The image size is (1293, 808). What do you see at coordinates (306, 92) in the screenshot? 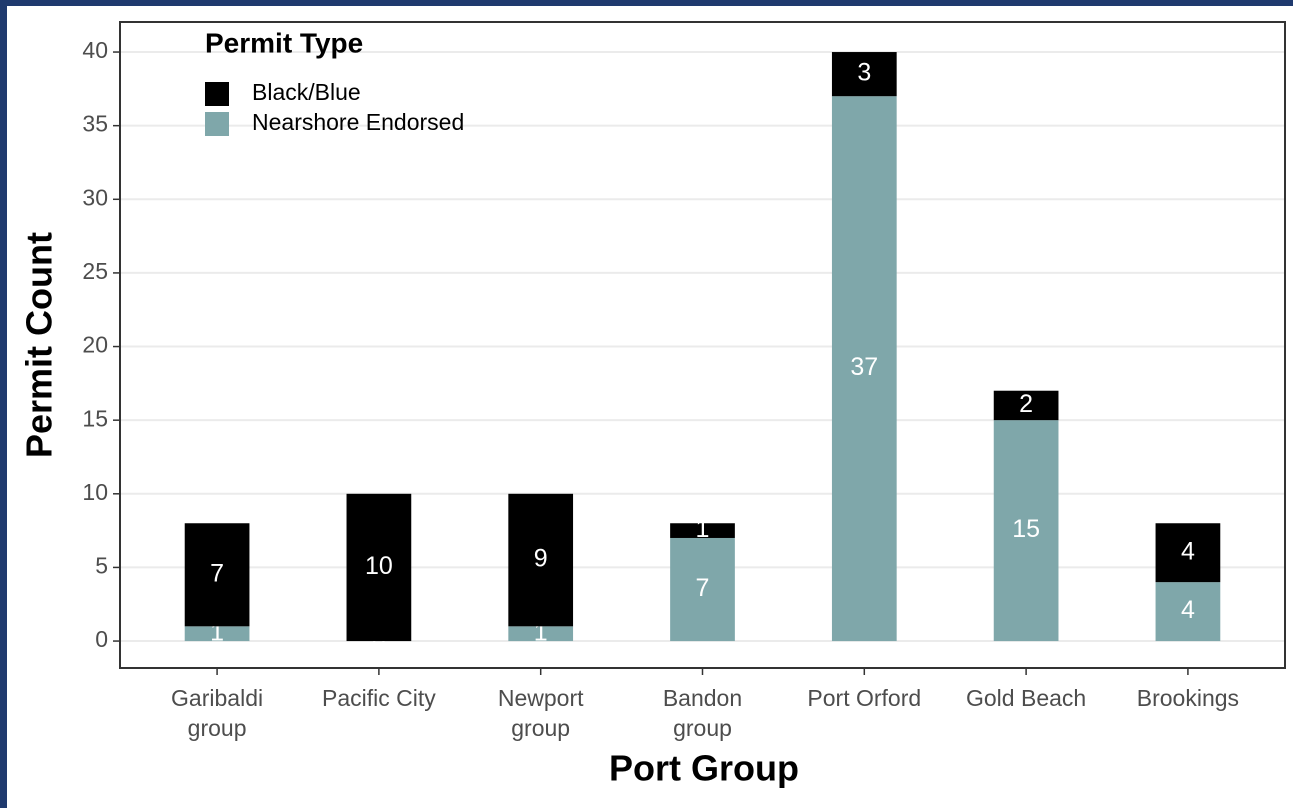
I see `legend-label: Black/Blue` at bounding box center [306, 92].